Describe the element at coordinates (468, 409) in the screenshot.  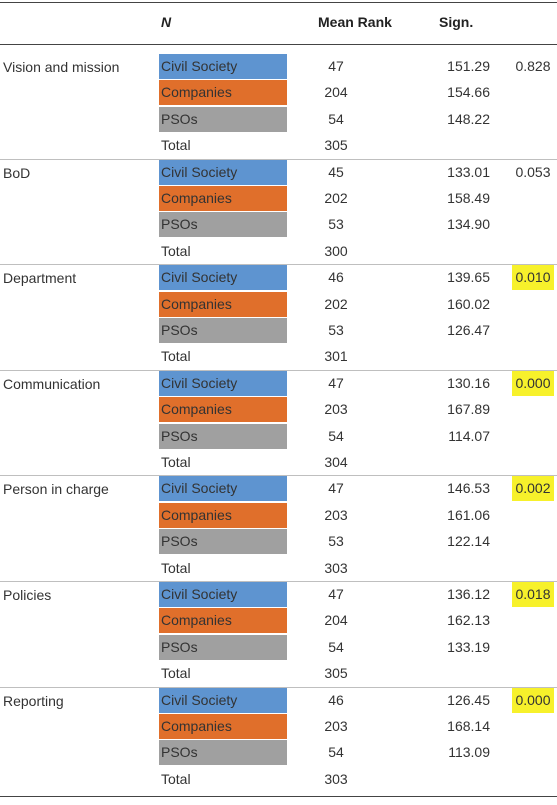
I see `mean-rank-cell: 167.89` at that location.